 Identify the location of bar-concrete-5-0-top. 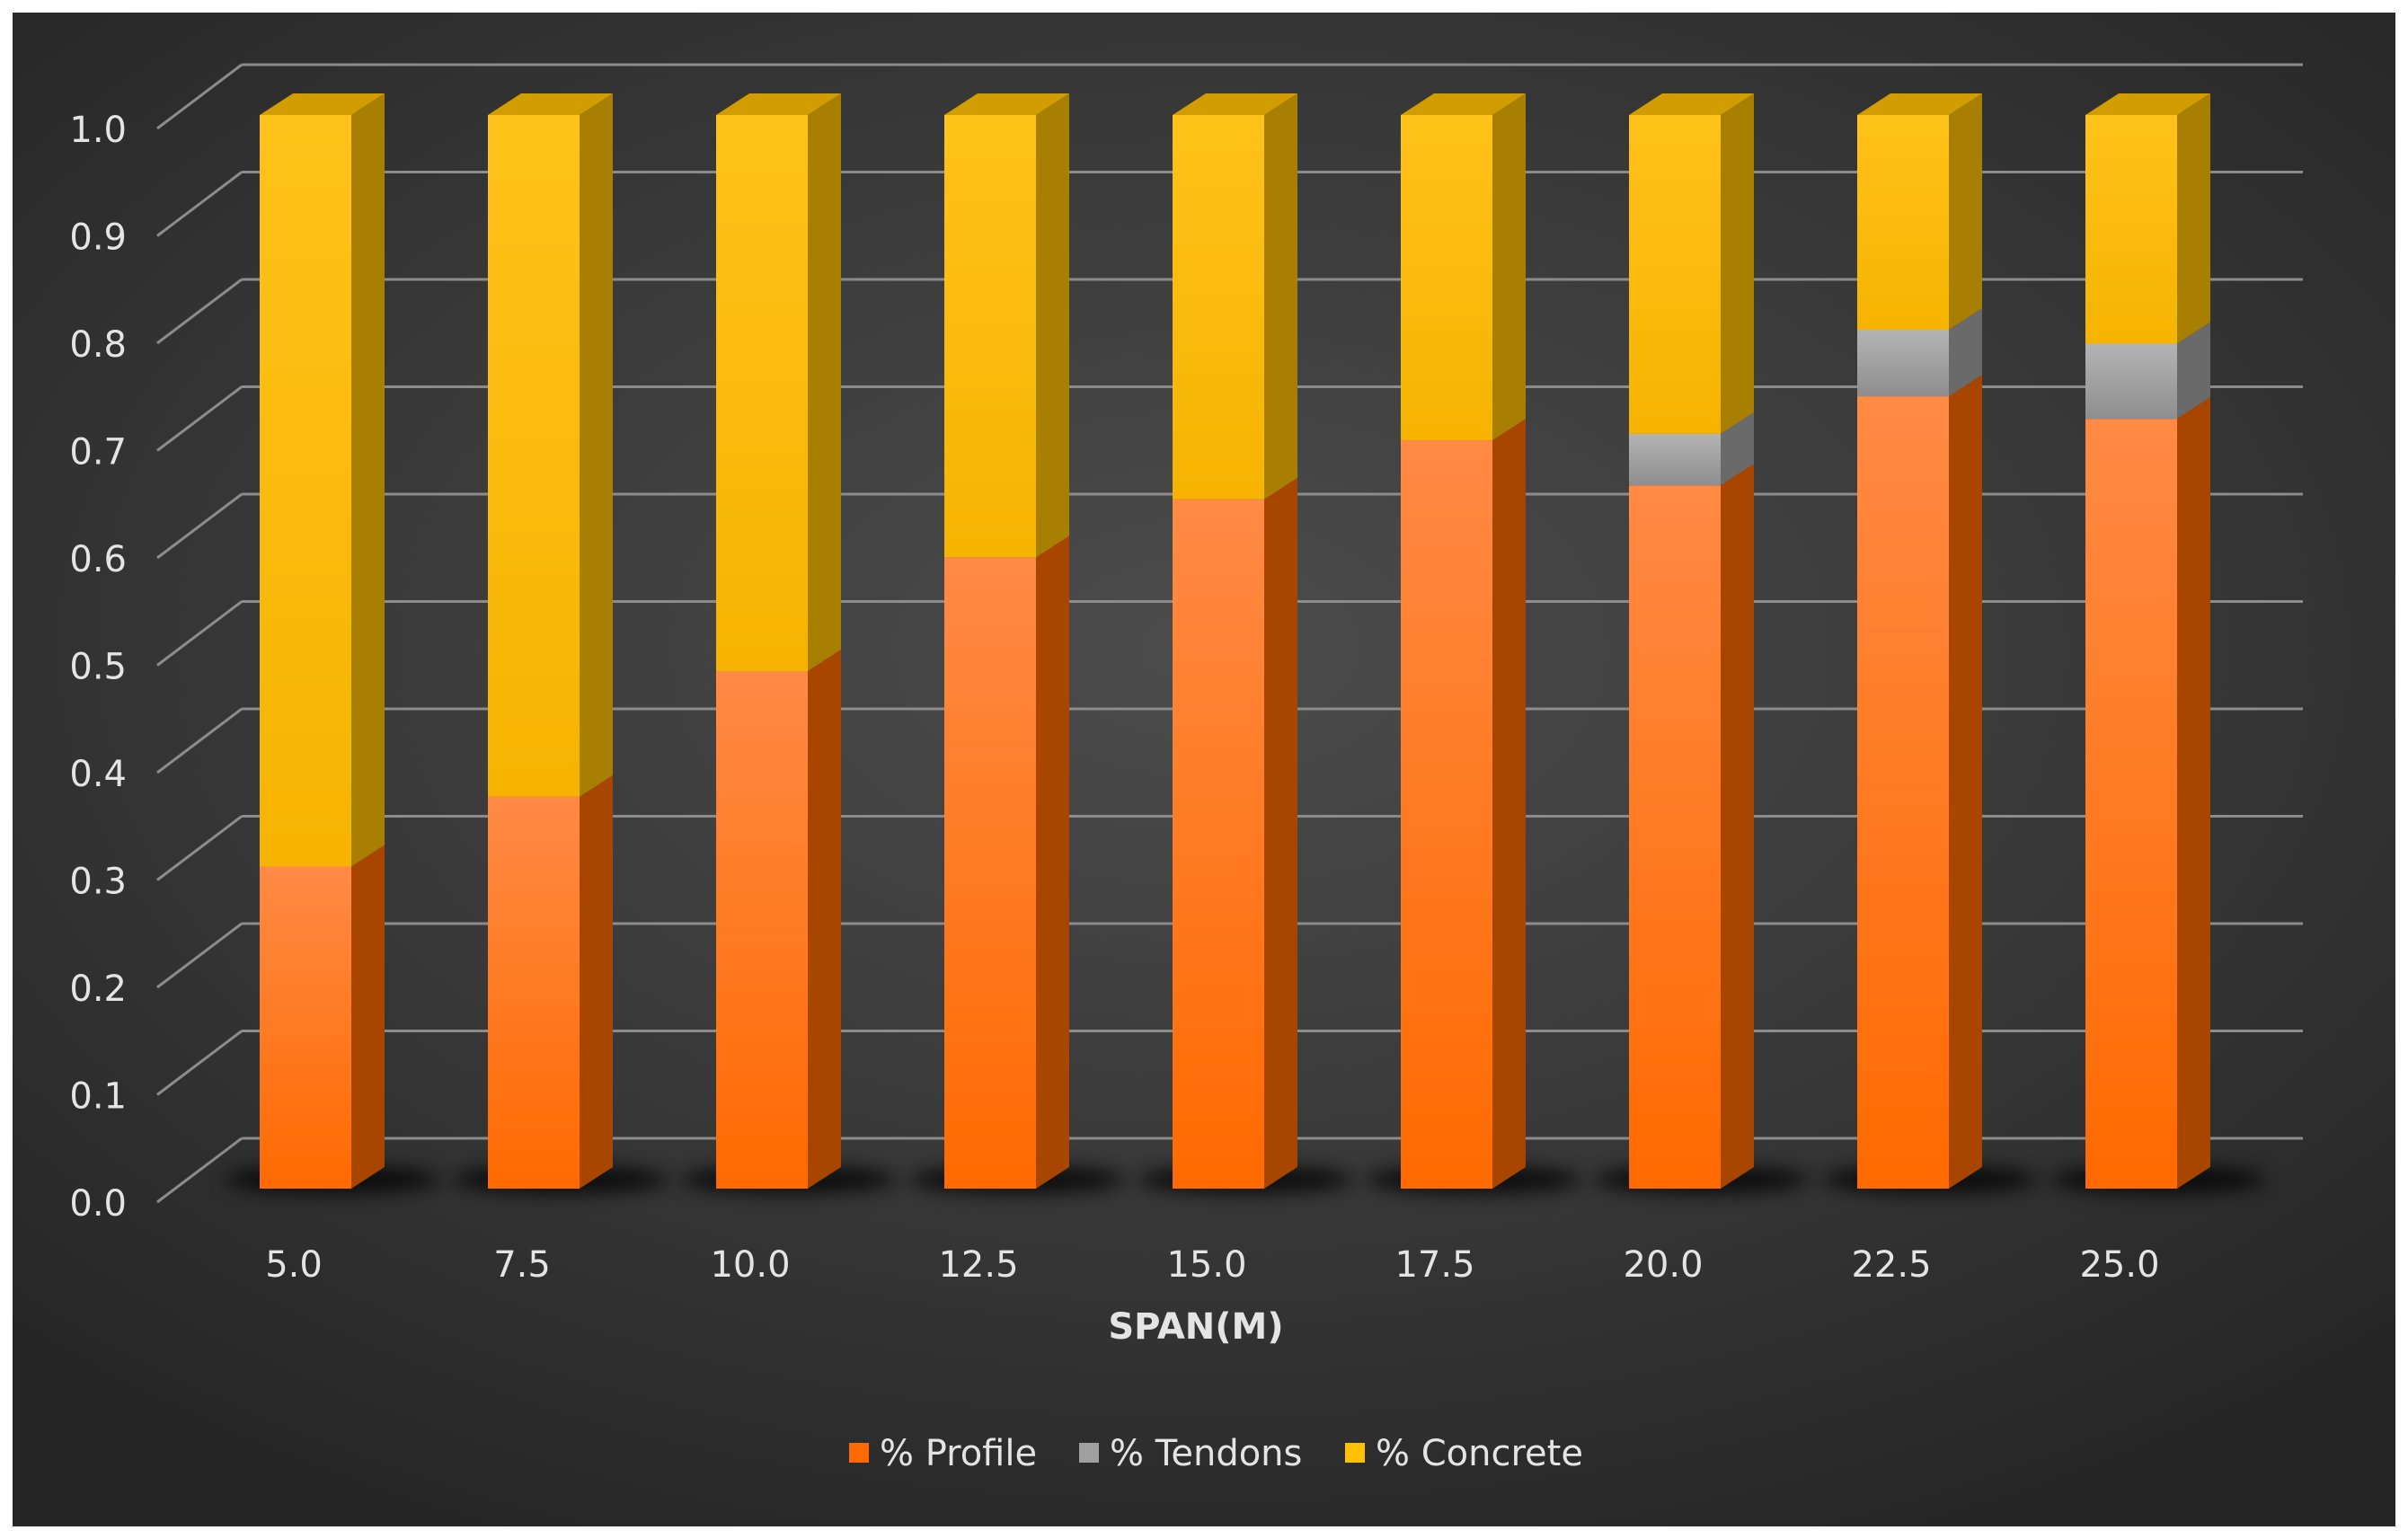
(322, 104).